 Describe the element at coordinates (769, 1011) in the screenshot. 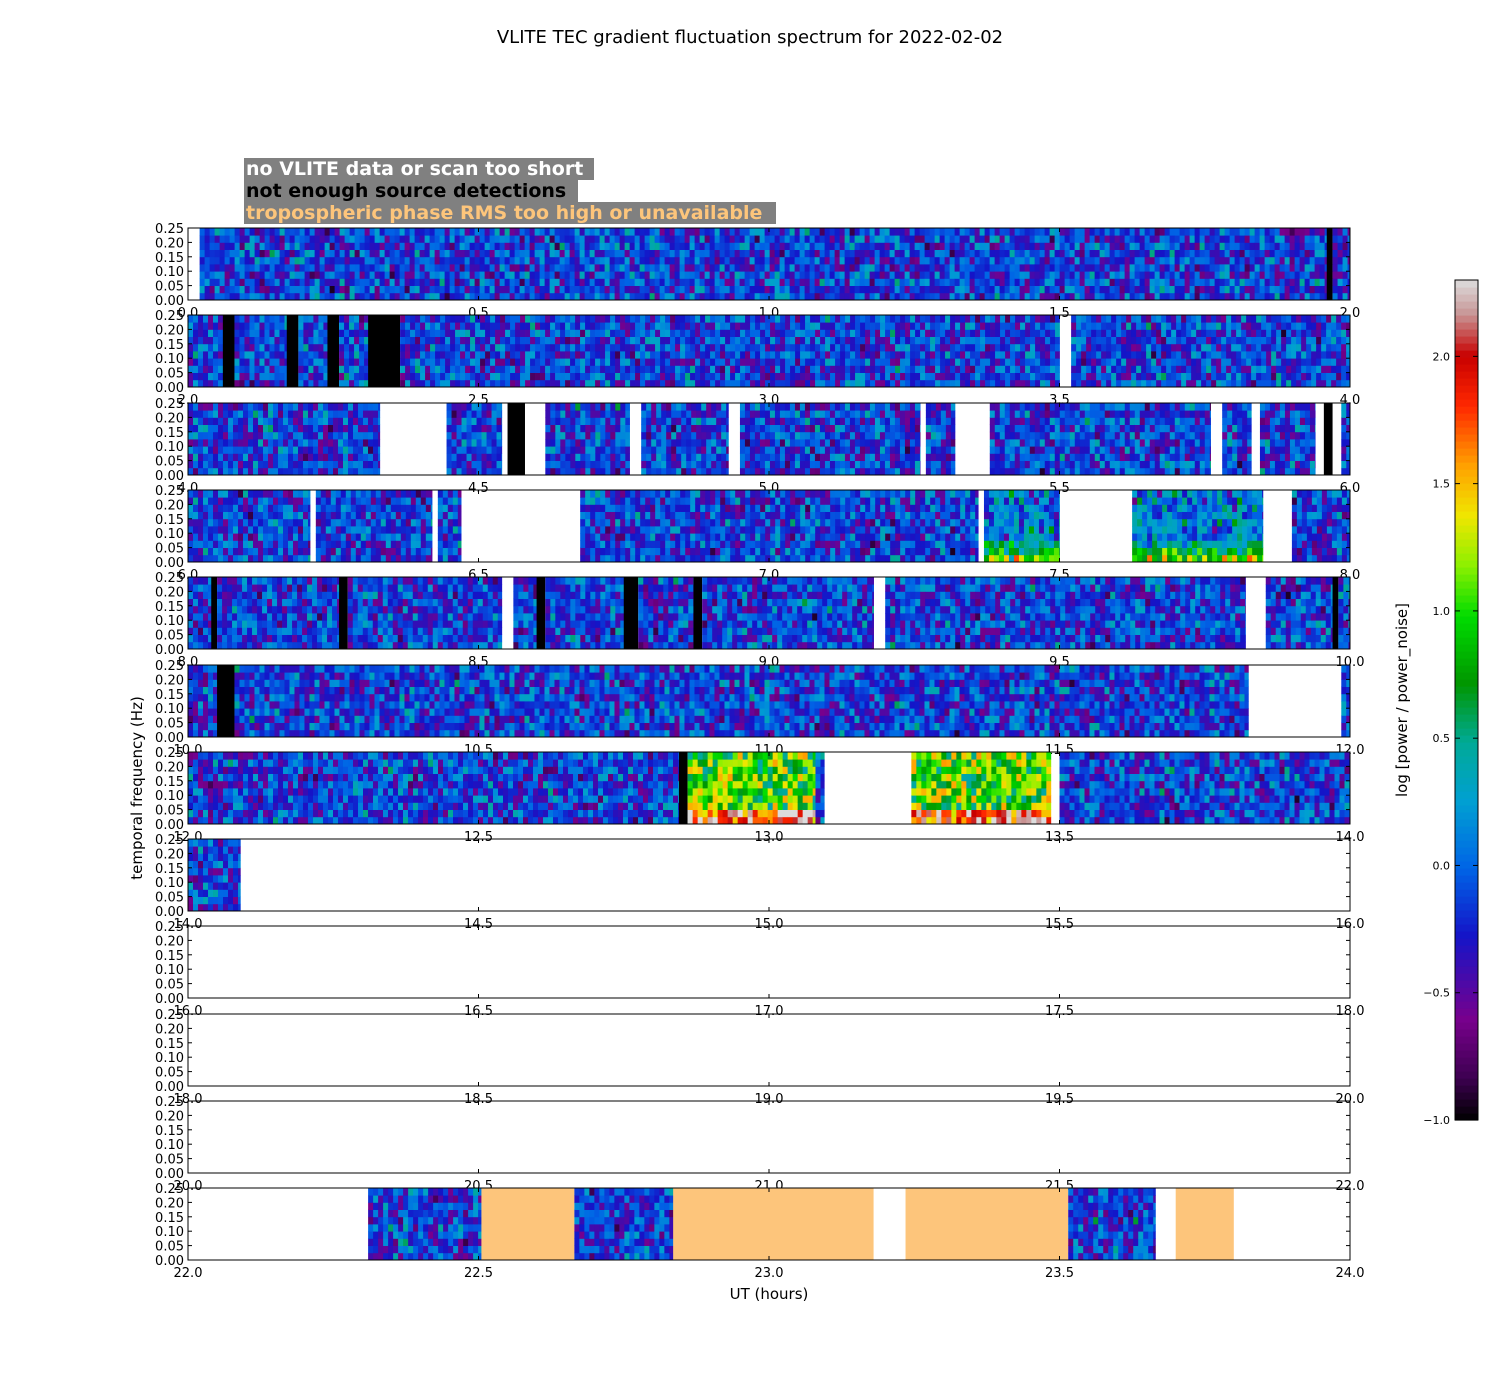

I see `x-tick-label: 17.0` at that location.